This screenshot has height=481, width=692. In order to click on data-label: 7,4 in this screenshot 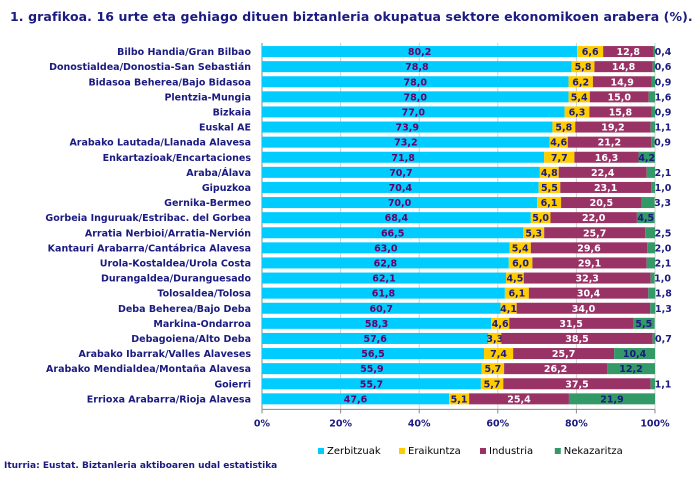, I will do `click(498, 354)`.